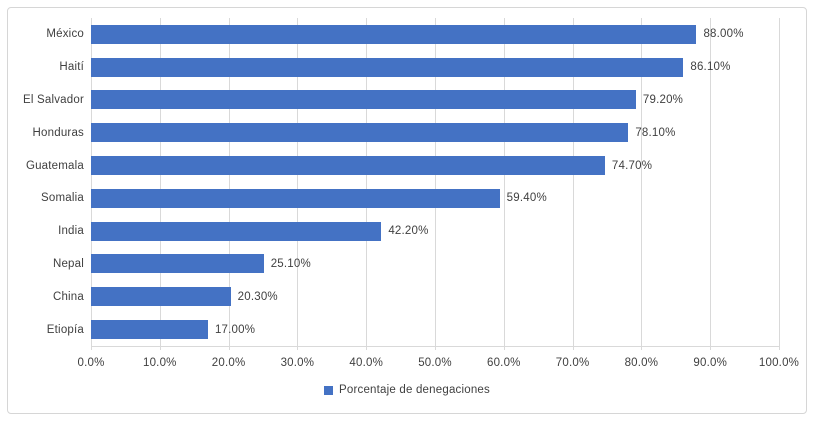  Describe the element at coordinates (257, 296) in the screenshot. I see `data-label: 20.30%` at that location.